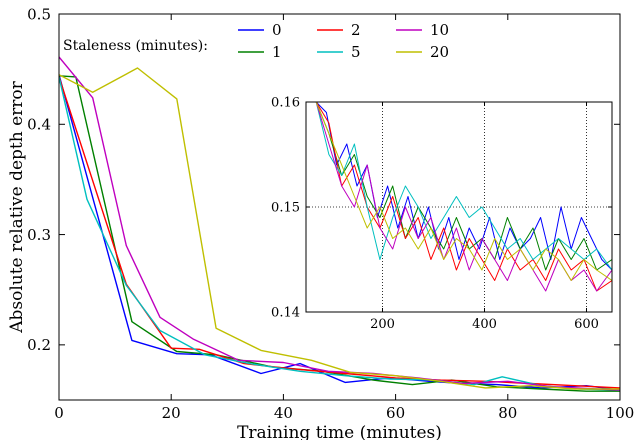  I want to click on y-axis-title: Absolute relative depth error, so click(17, 206).